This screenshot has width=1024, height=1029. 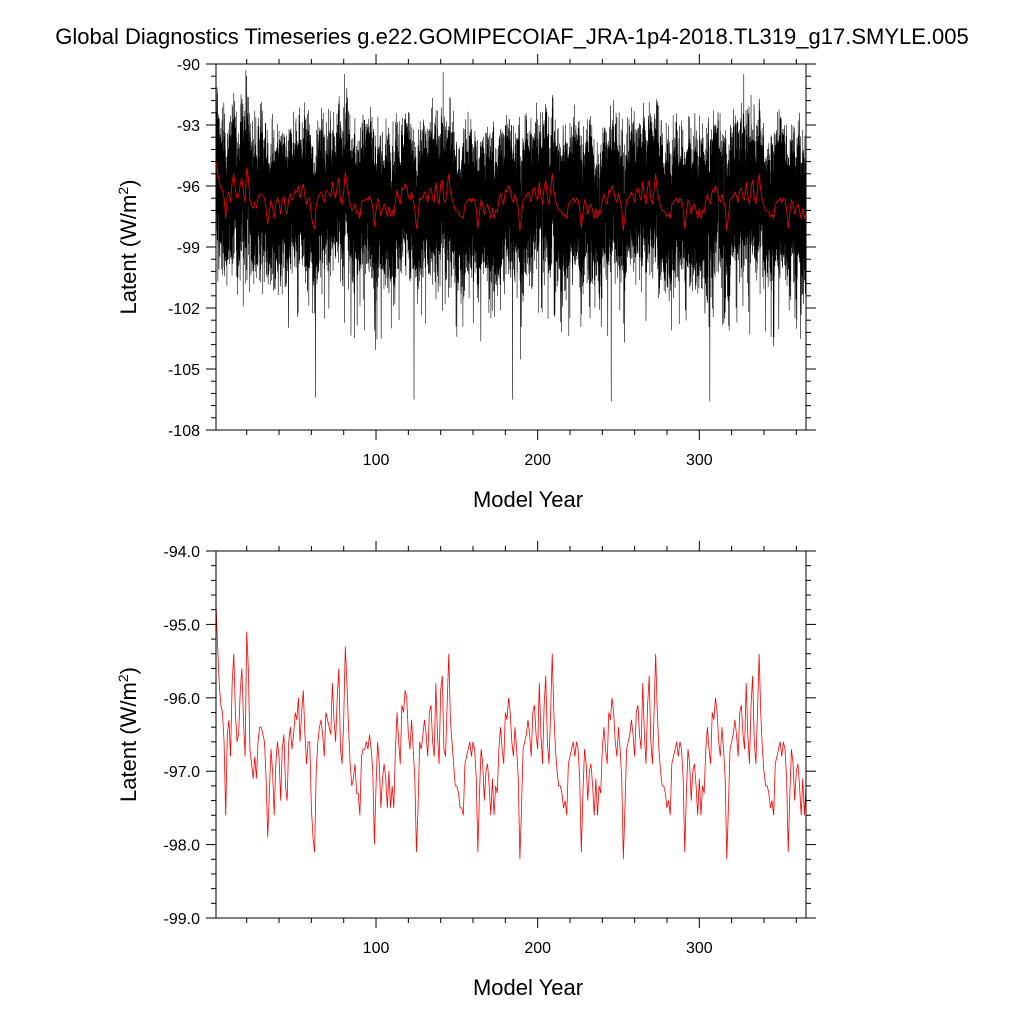 I want to click on y-tick-label: -105, so click(x=184, y=370).